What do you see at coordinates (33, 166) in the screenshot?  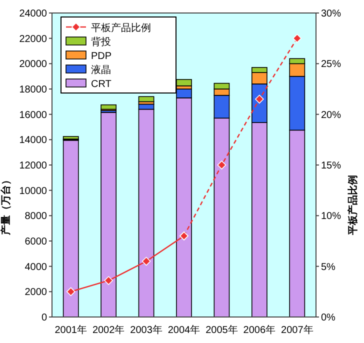 I see `y-tick-label: 12000` at bounding box center [33, 166].